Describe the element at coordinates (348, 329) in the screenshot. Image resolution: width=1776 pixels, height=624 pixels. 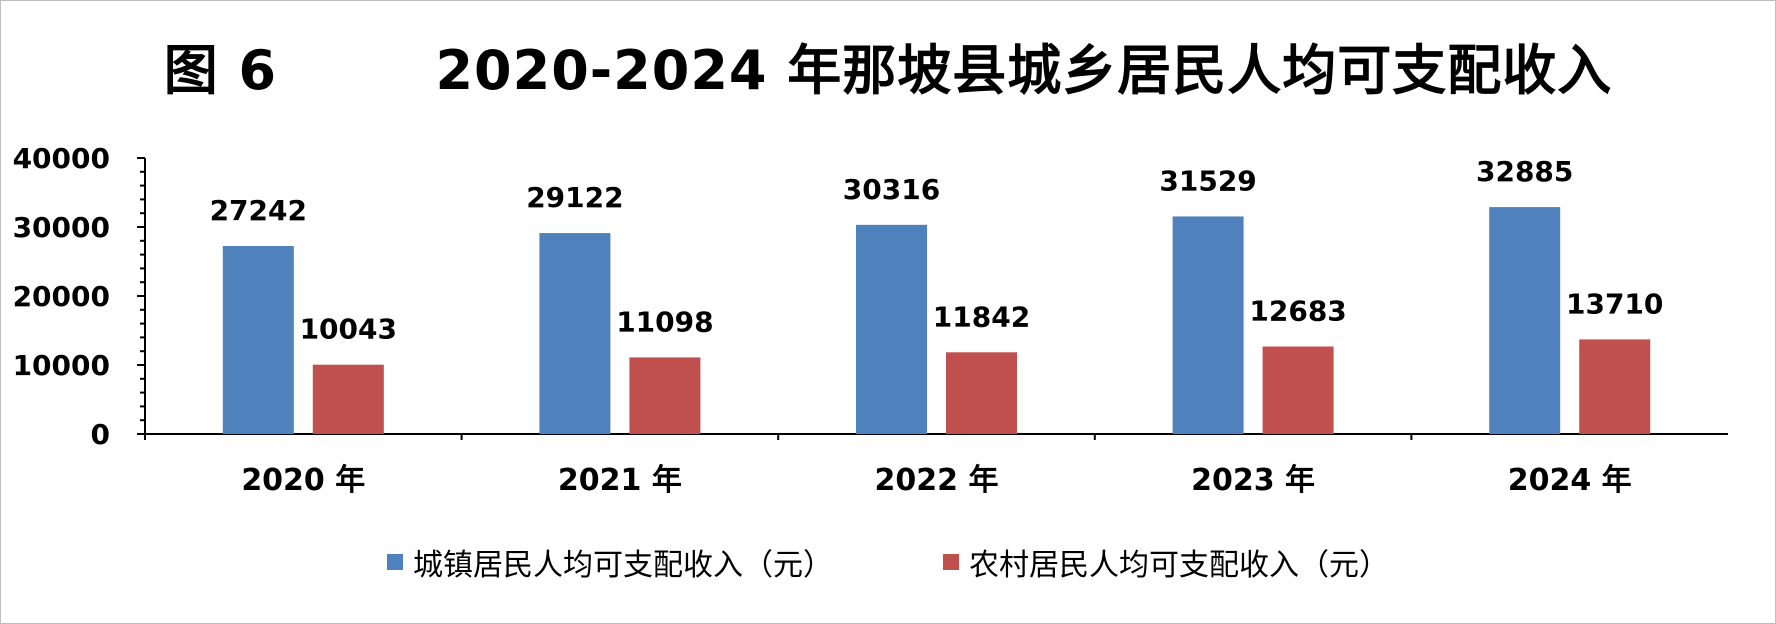
I see `data-label-rural: 10043` at that location.